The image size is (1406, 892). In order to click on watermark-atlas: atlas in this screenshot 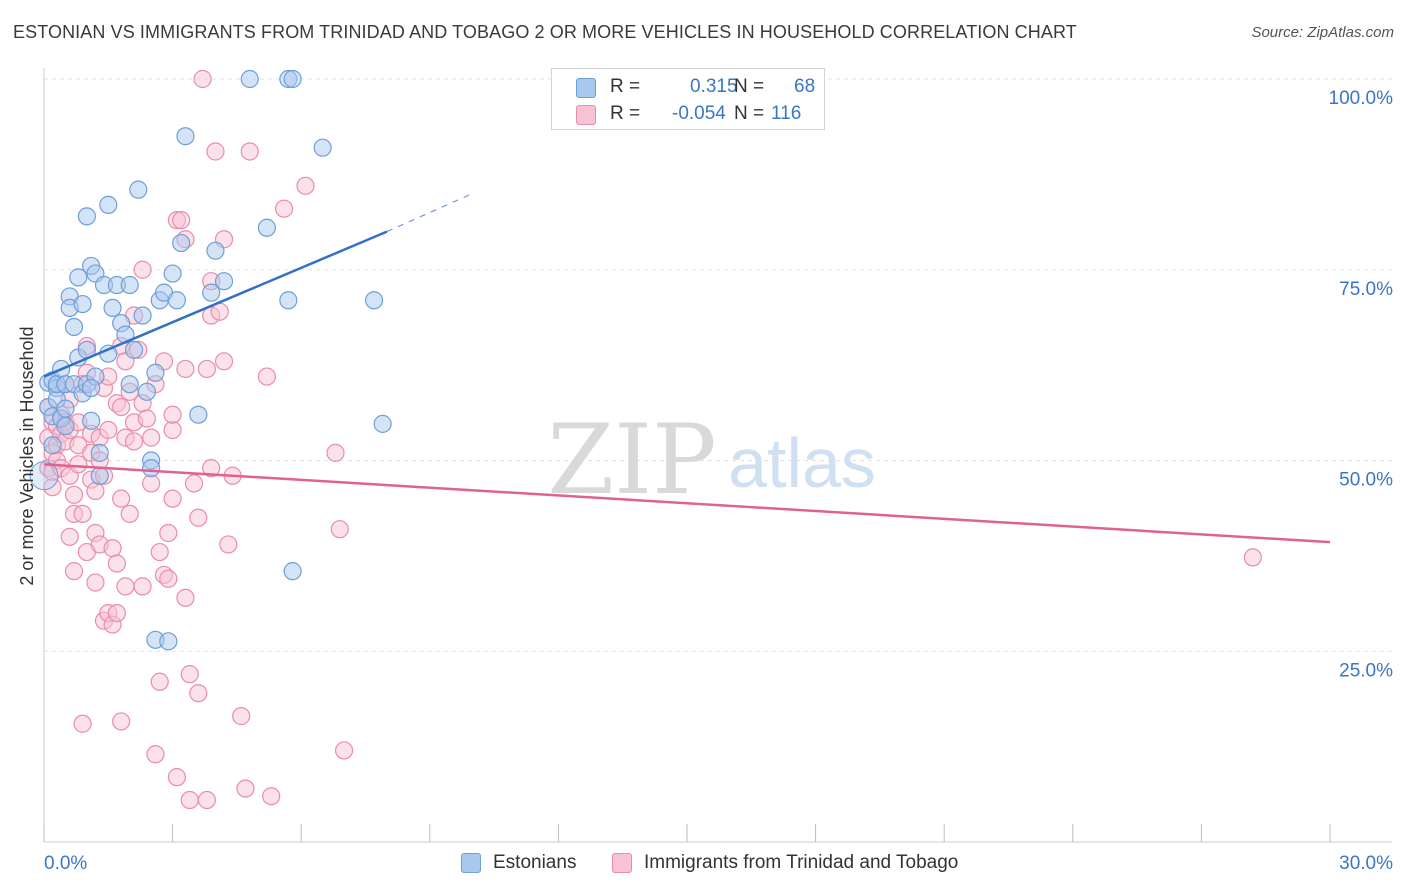, I will do `click(802, 463)`.